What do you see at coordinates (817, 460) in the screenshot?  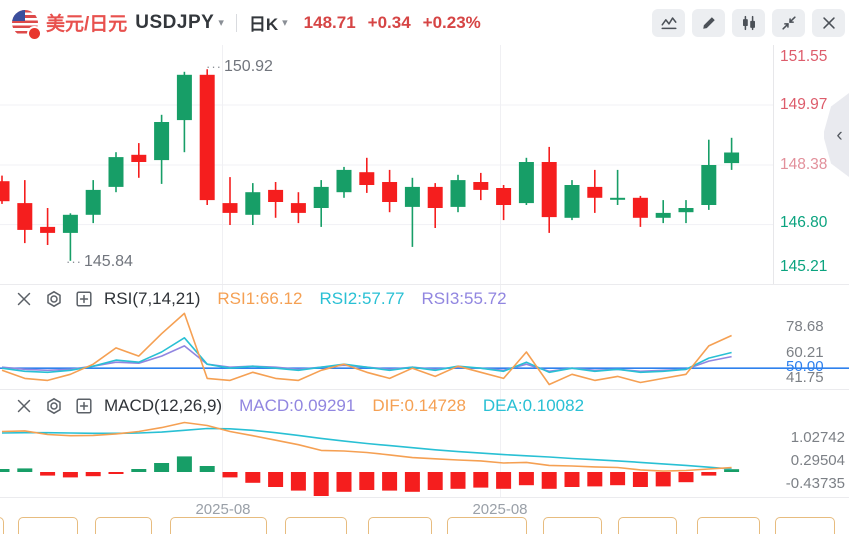 I see `macd-axis-label: 0.29504` at bounding box center [817, 460].